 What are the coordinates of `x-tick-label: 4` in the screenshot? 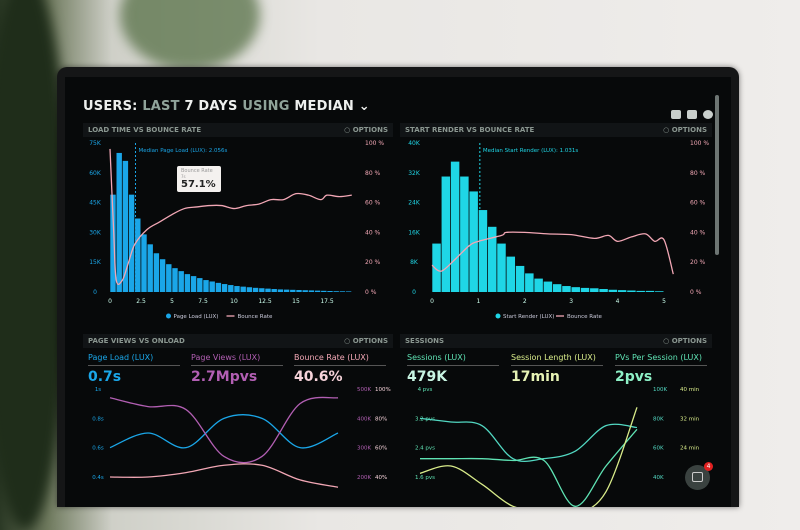 It's located at (618, 301).